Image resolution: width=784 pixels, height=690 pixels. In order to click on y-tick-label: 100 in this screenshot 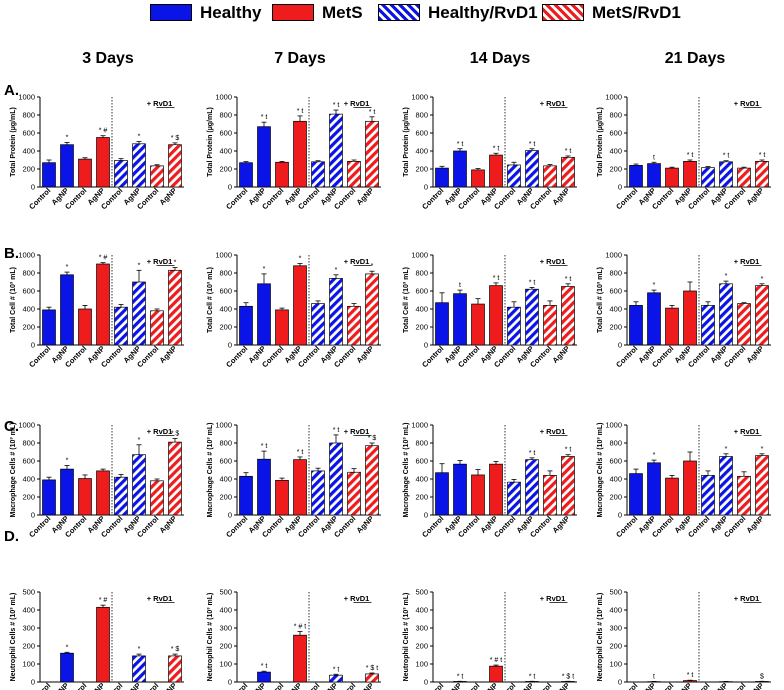, I will do `click(28, 664)`.